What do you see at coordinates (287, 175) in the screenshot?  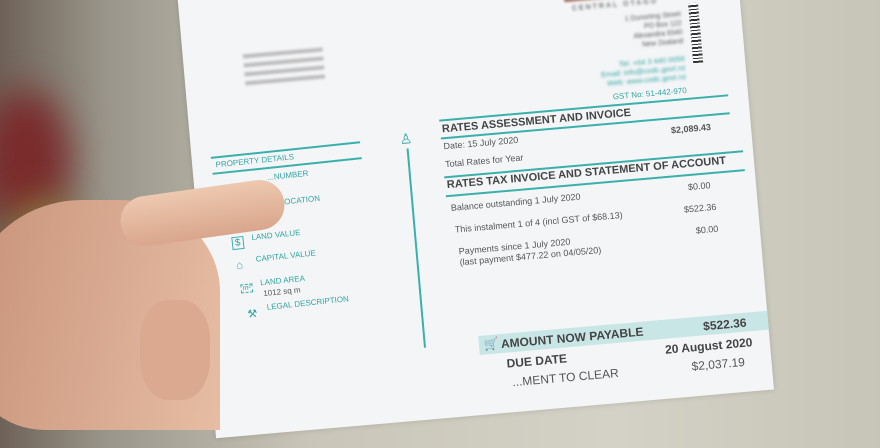 I see `property-item-label: ...NUMBER` at bounding box center [287, 175].